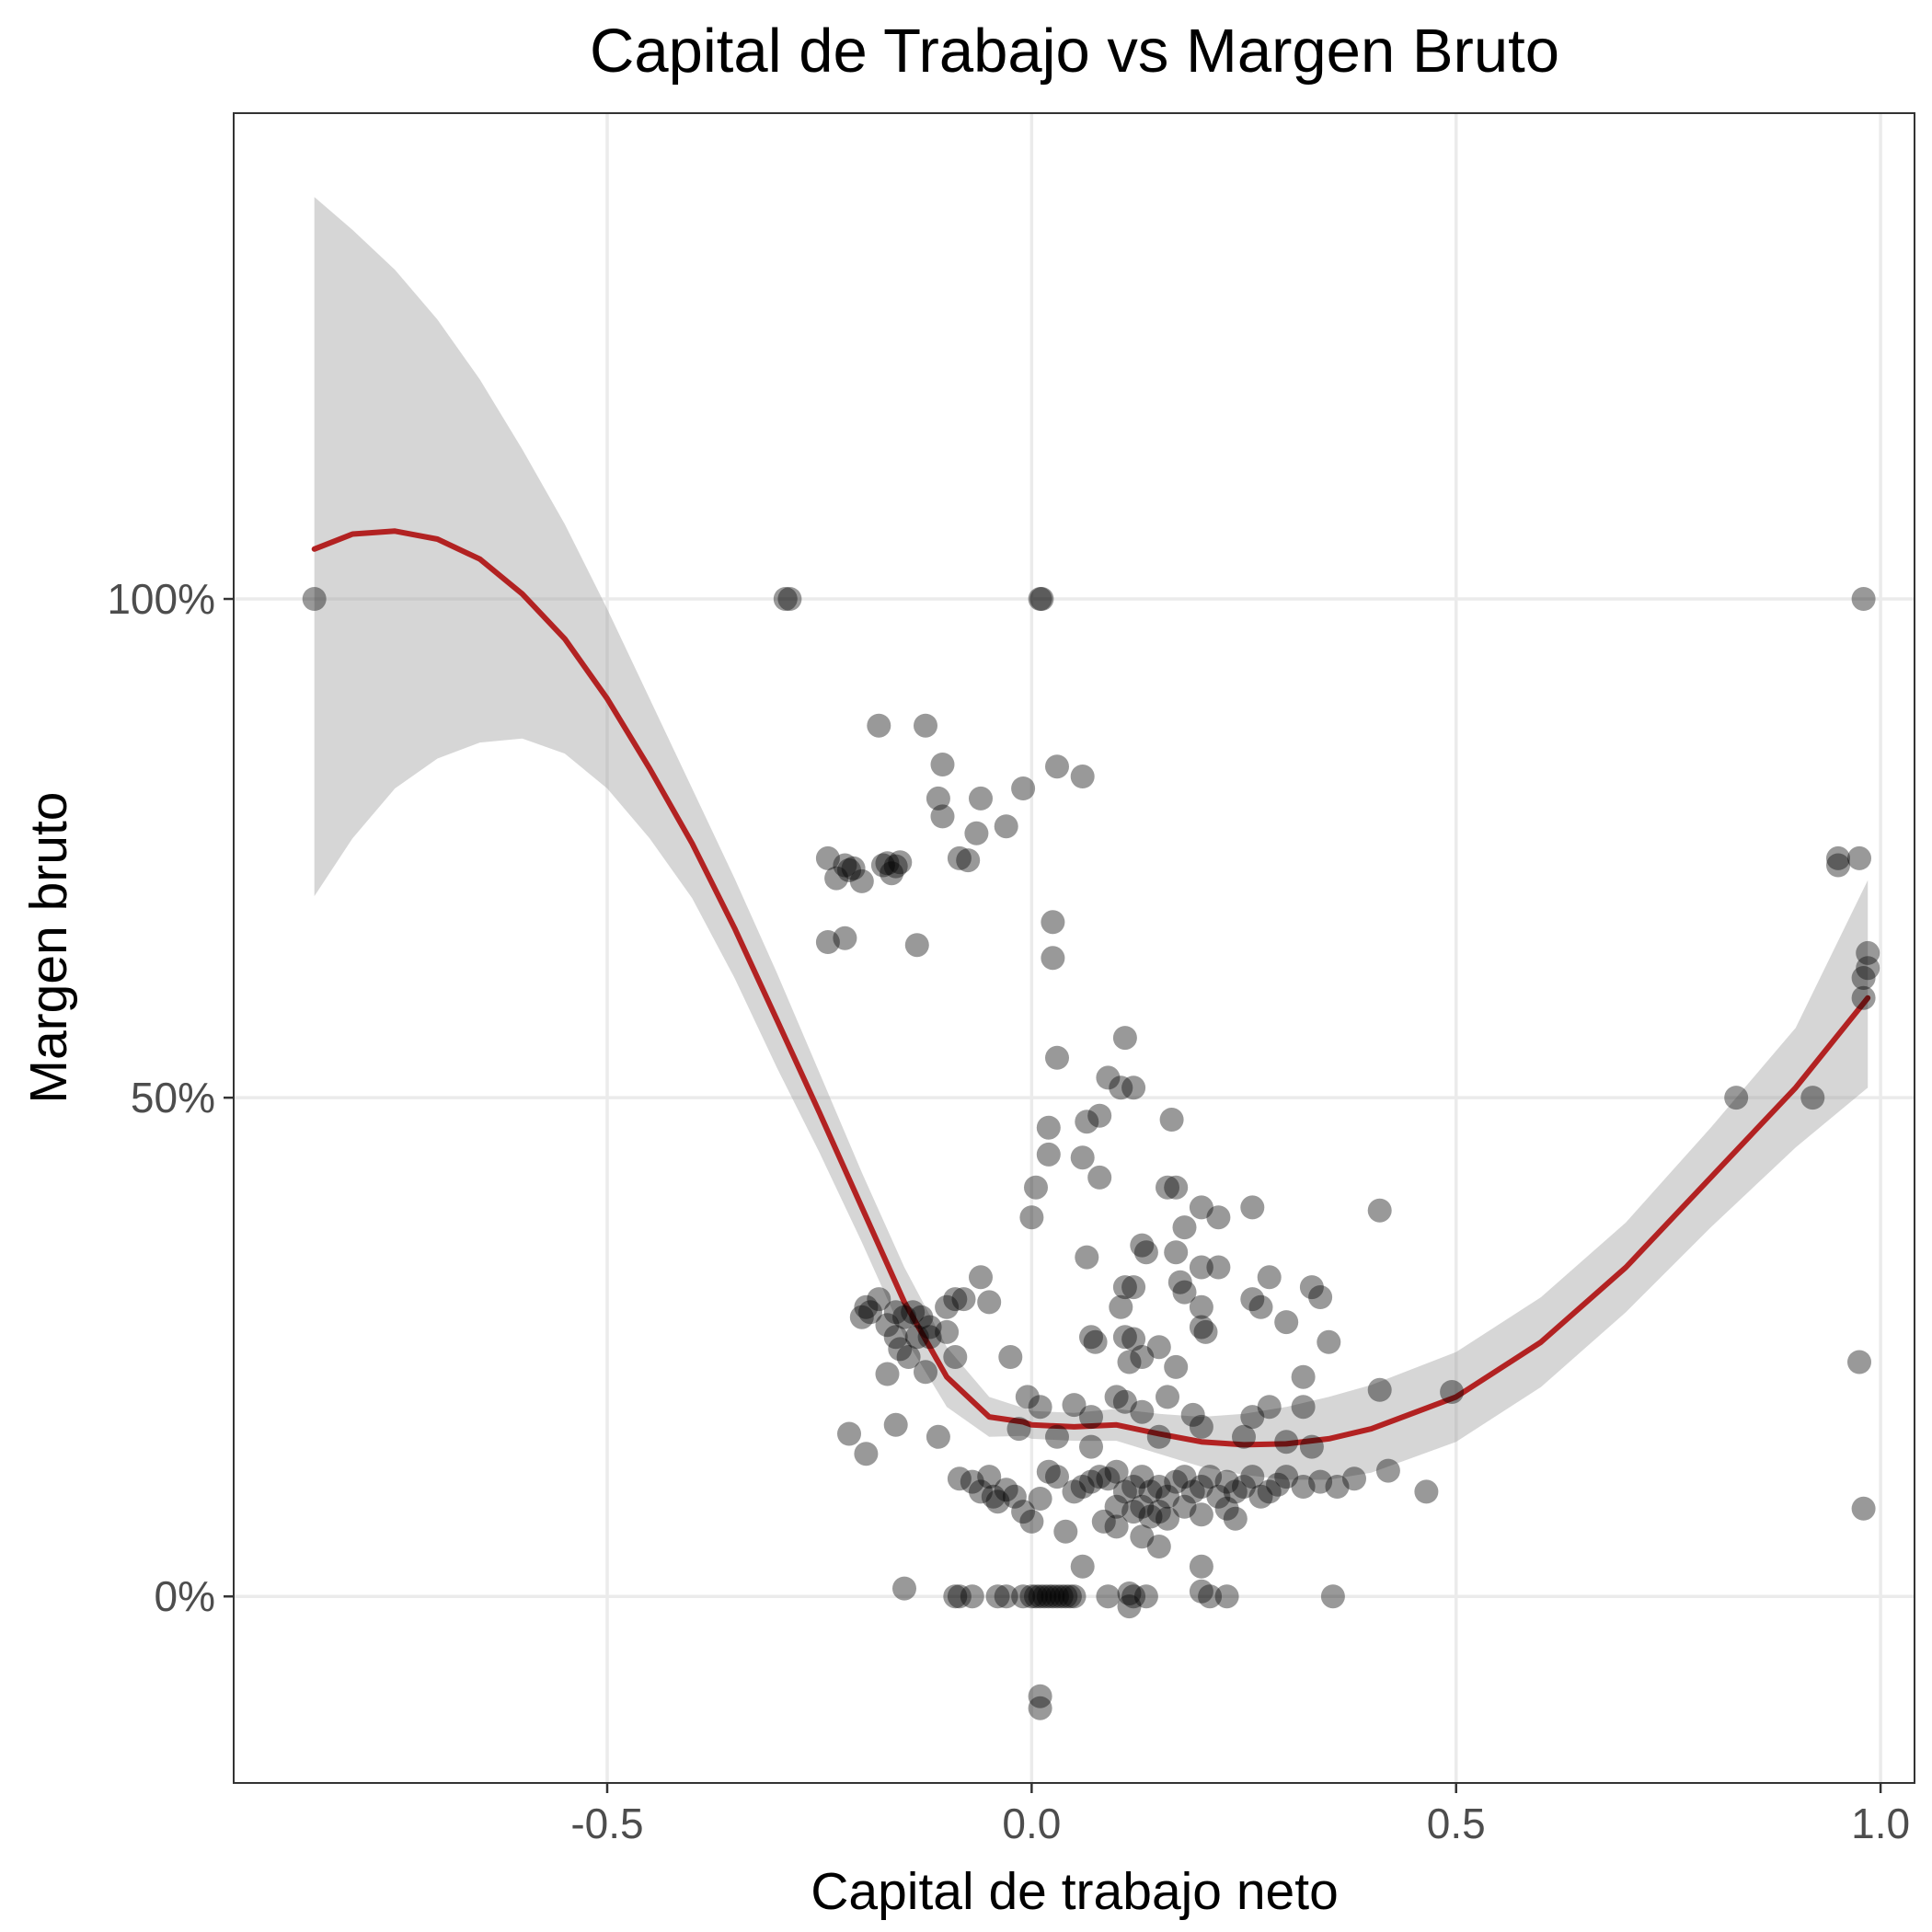  Describe the element at coordinates (173, 1097) in the screenshot. I see `y-tick-label: 50%` at that location.